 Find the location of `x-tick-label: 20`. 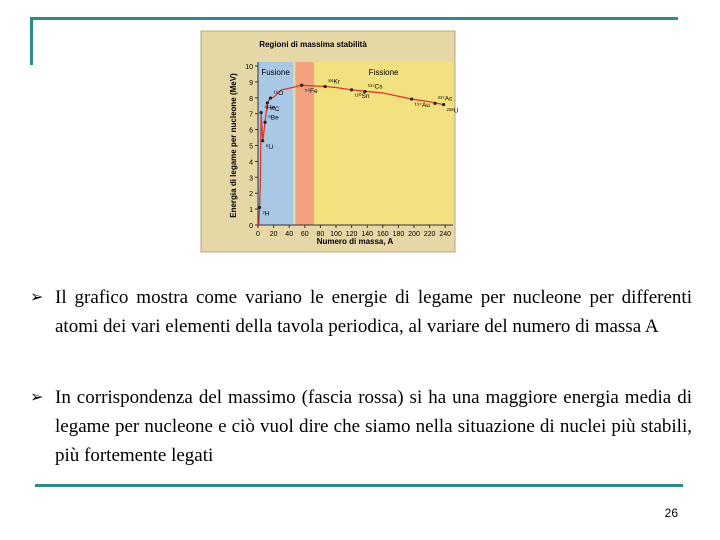

x-tick-label: 20 is located at coordinates (274, 234).